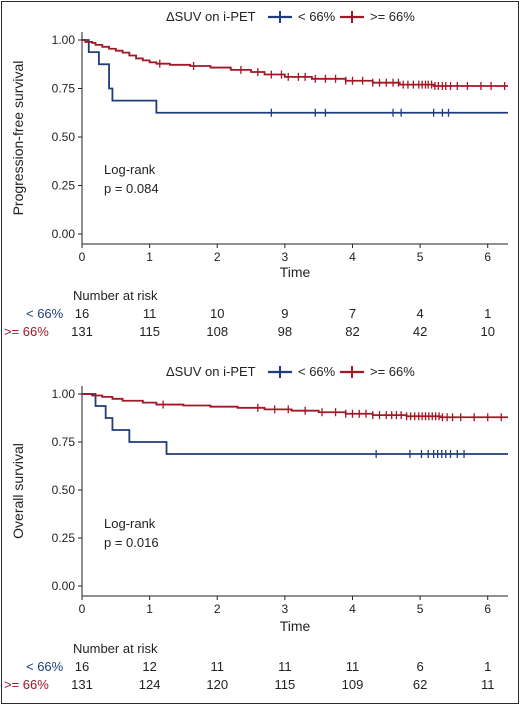 This screenshot has width=520, height=705. What do you see at coordinates (284, 313) in the screenshot?
I see `risk-value-low: 9` at bounding box center [284, 313].